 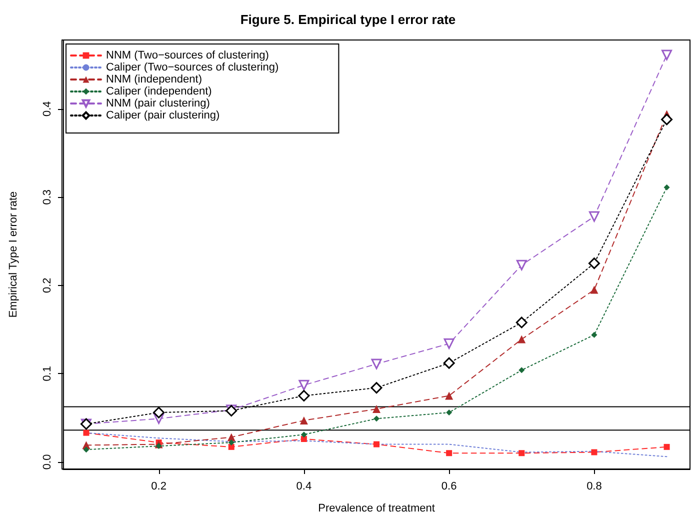 What do you see at coordinates (449, 486) in the screenshot?
I see `x-tick-label: 0.6` at bounding box center [449, 486].